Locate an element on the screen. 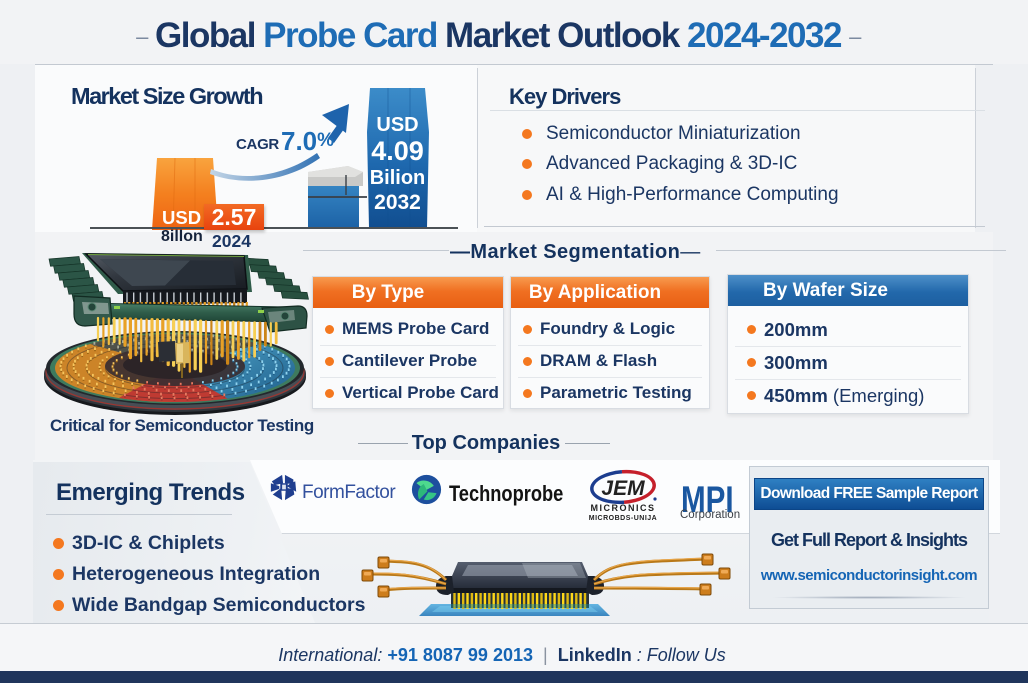 The height and width of the screenshot is (683, 1028). svg-text: MICROBDS-UNIJA is located at coordinates (623, 518).